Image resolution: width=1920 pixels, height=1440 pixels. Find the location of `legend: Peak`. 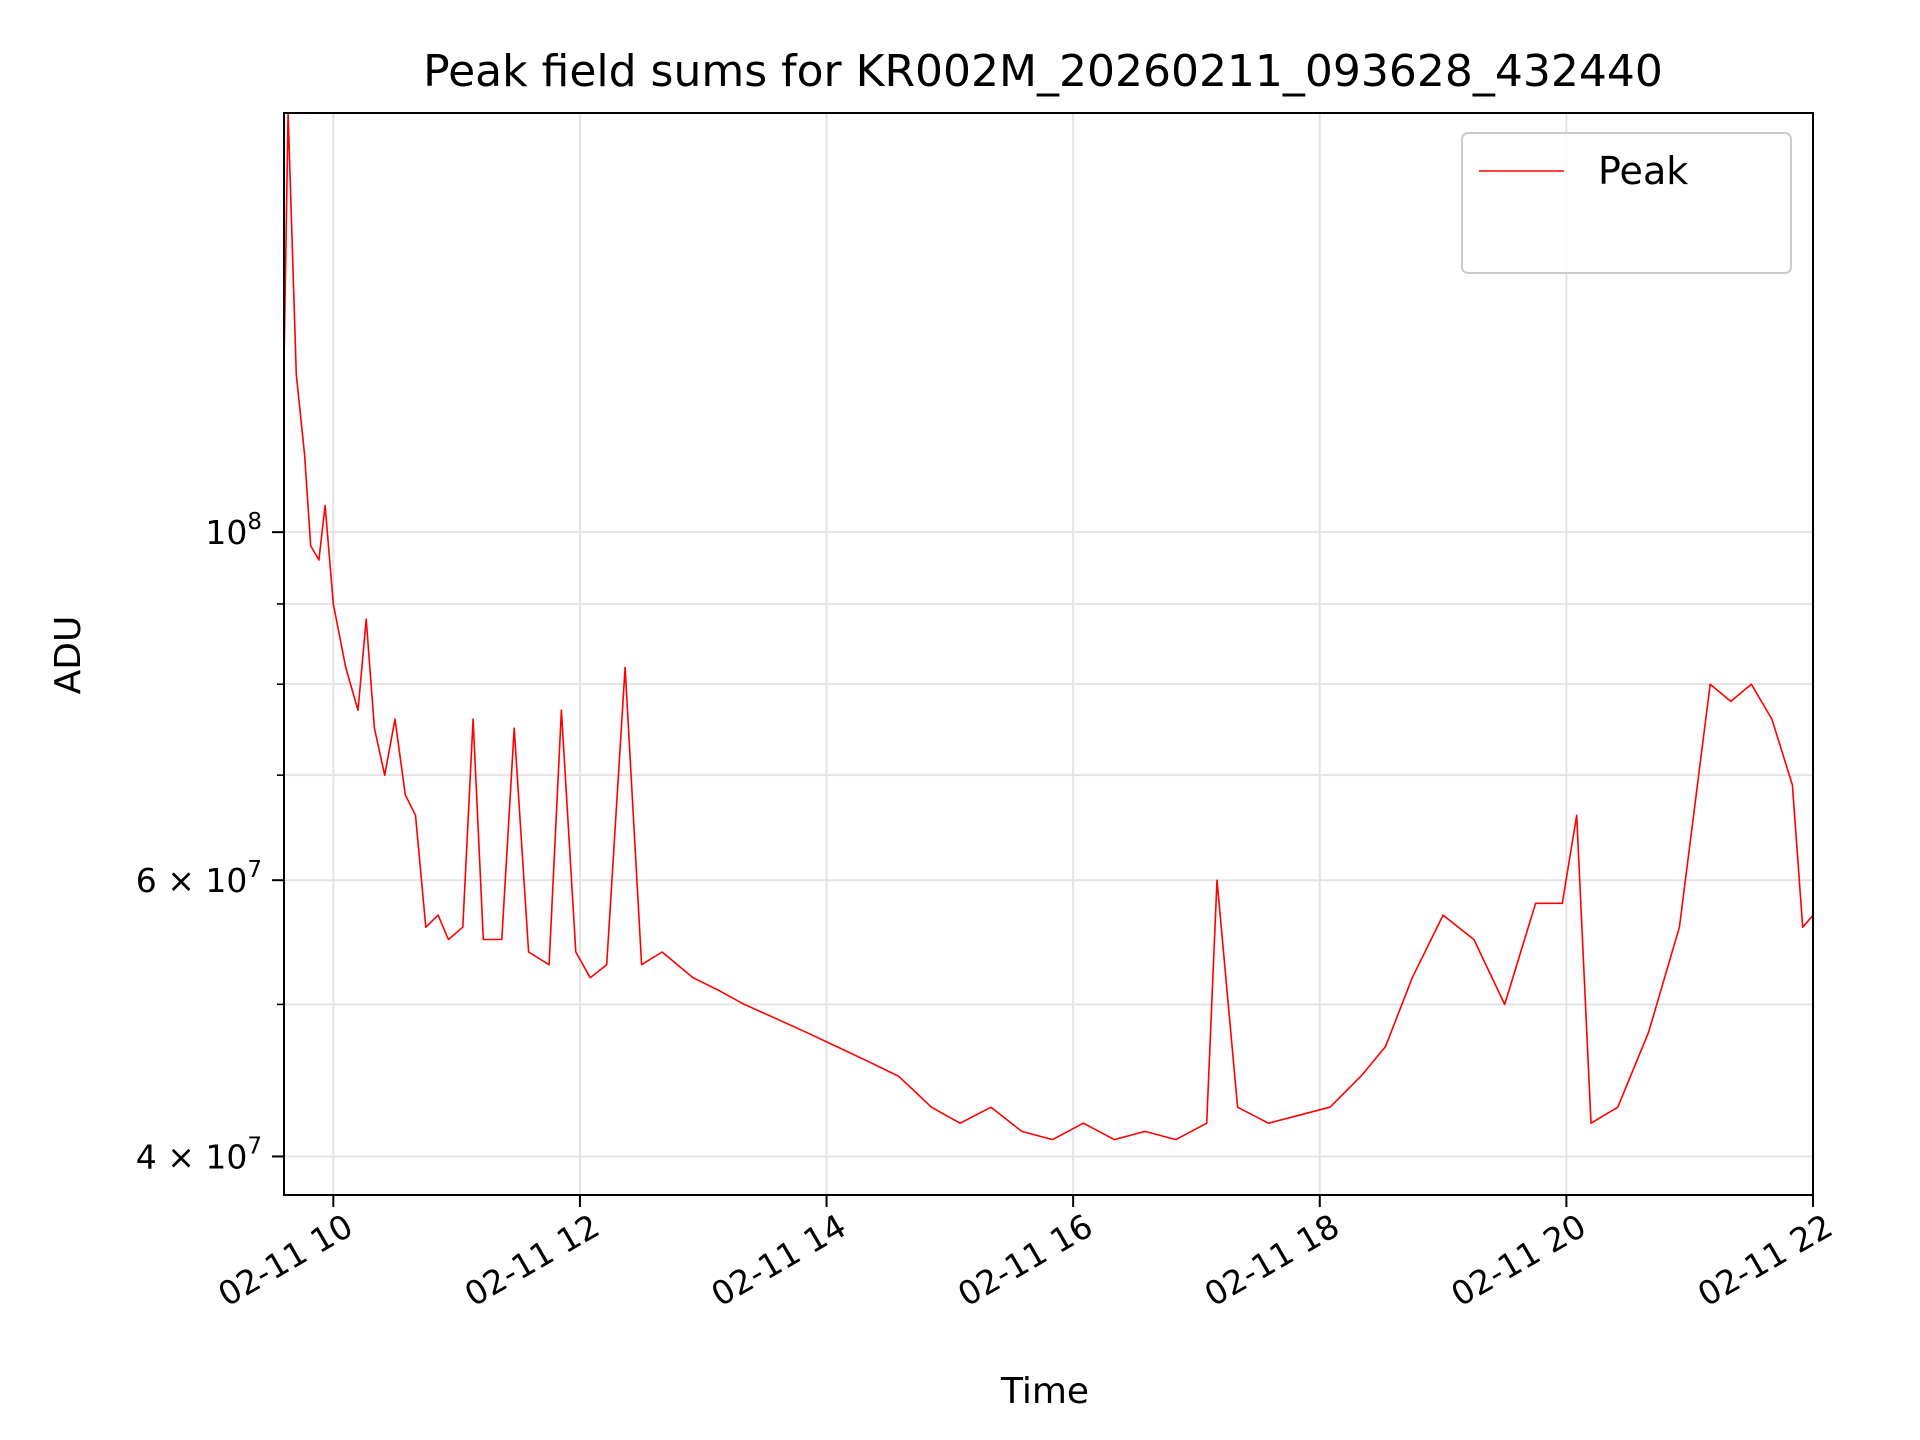

legend: Peak is located at coordinates (1626, 203).